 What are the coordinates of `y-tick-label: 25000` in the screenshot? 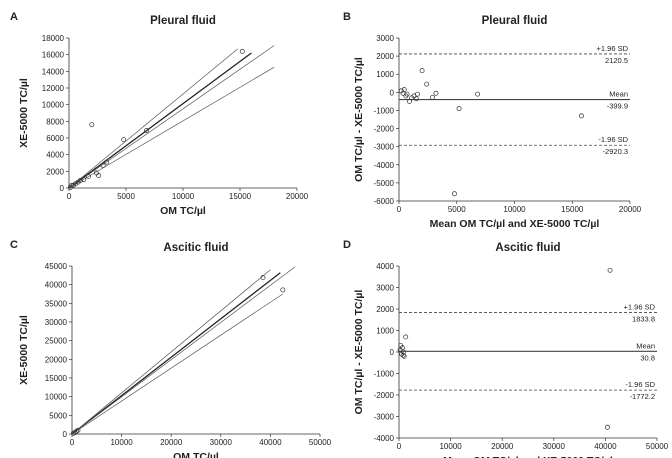 It's located at (56, 341).